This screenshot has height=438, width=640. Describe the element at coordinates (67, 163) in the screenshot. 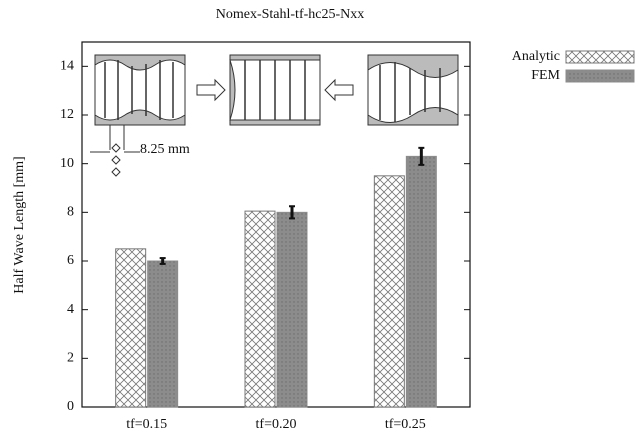

I see `y-tick-label: 10` at that location.